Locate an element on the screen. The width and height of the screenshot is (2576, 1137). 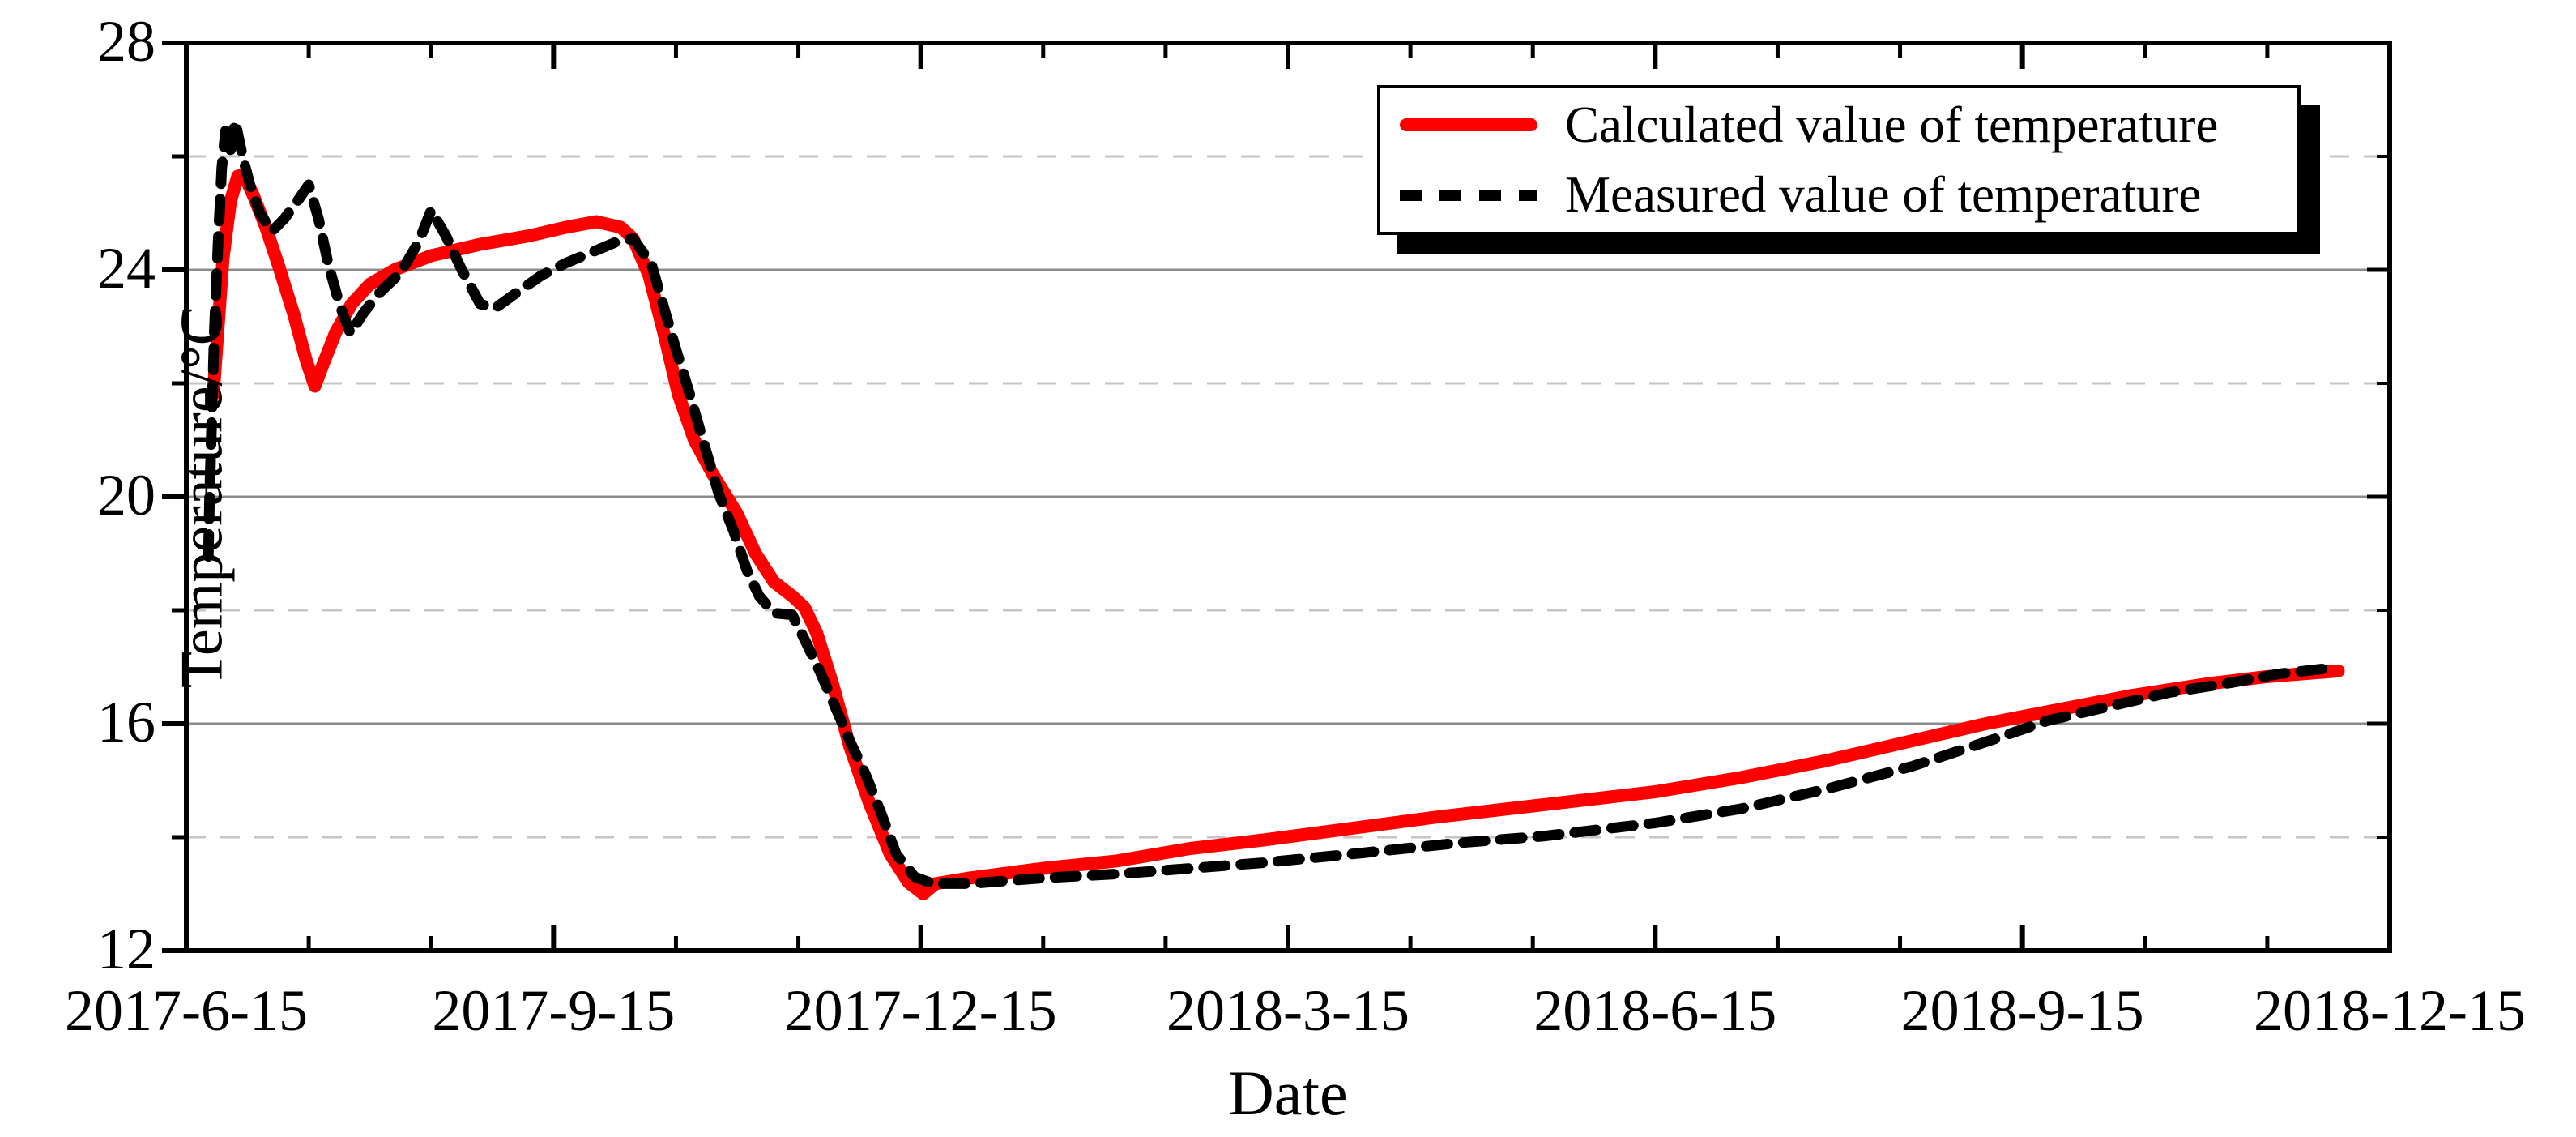
x-tick-label: 2017-9-15 is located at coordinates (554, 1011).